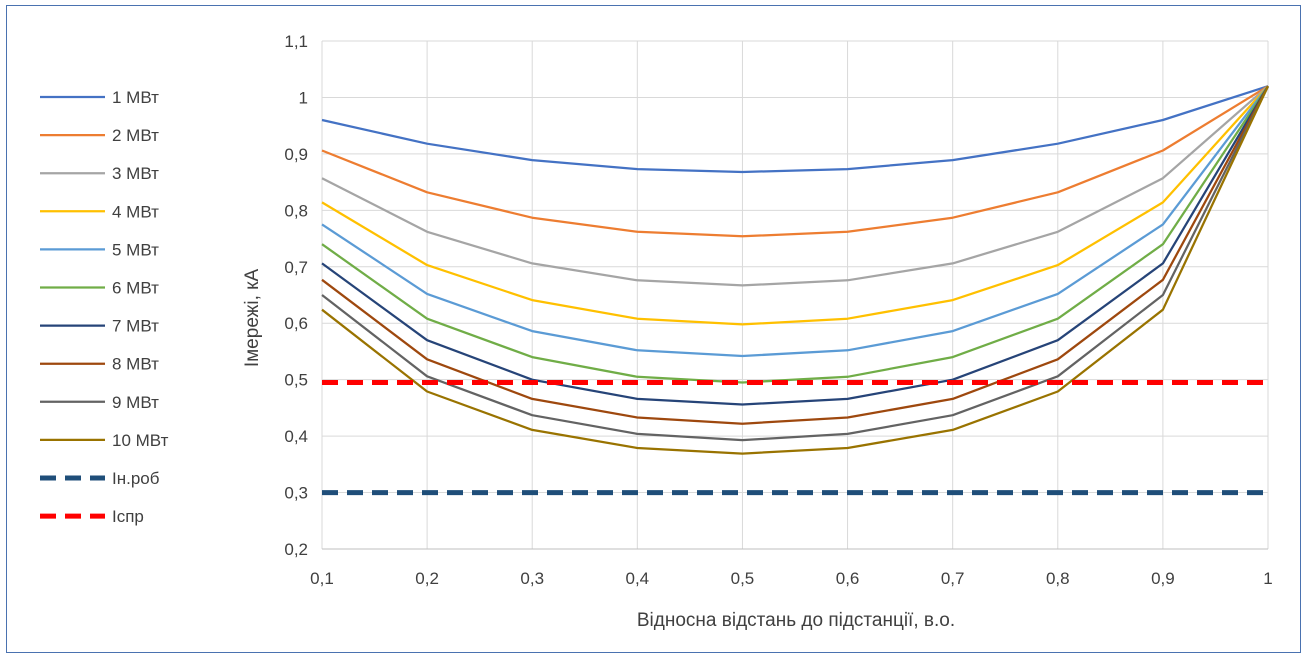  What do you see at coordinates (638, 578) in the screenshot?
I see `x-tick-label: 0,4` at bounding box center [638, 578].